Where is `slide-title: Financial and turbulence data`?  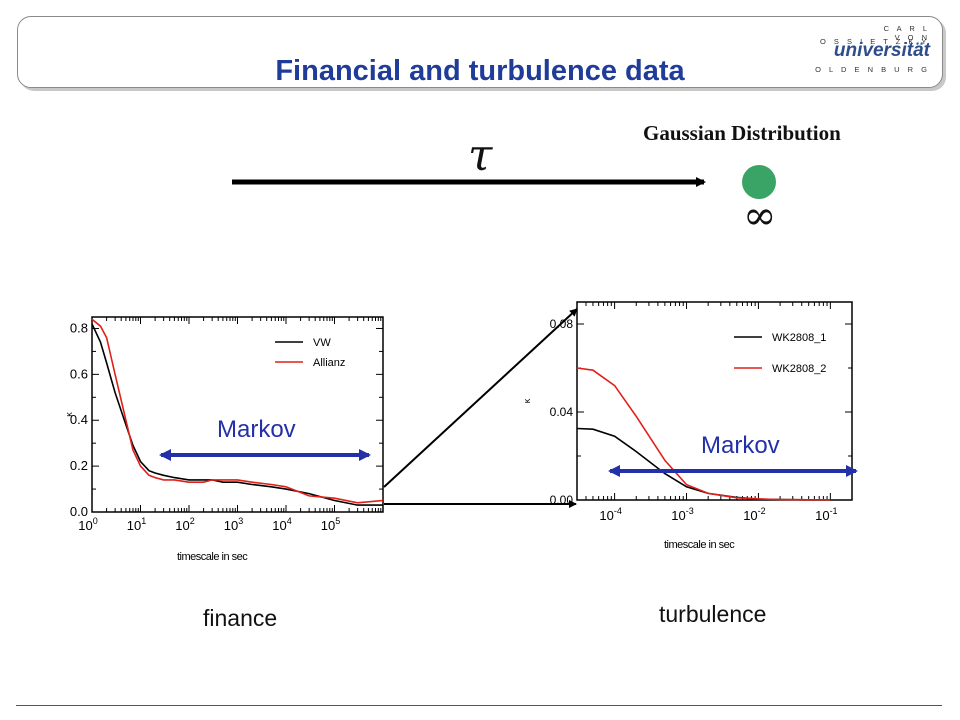 slide-title: Financial and turbulence data is located at coordinates (480, 71).